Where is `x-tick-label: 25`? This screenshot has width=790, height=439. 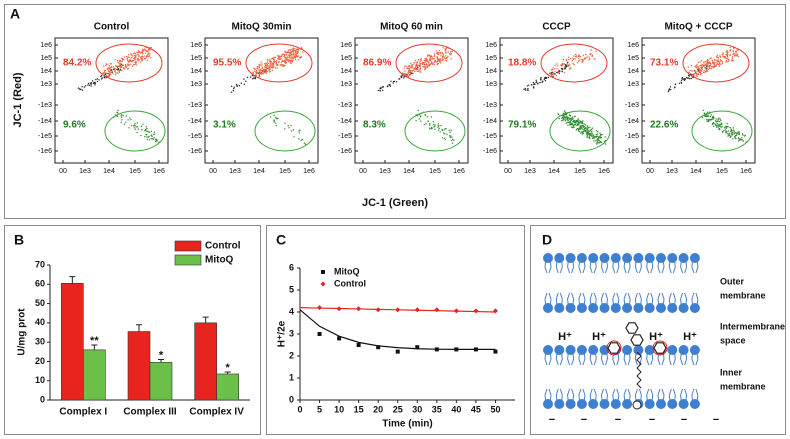
x-tick-label: 25 is located at coordinates (398, 409).